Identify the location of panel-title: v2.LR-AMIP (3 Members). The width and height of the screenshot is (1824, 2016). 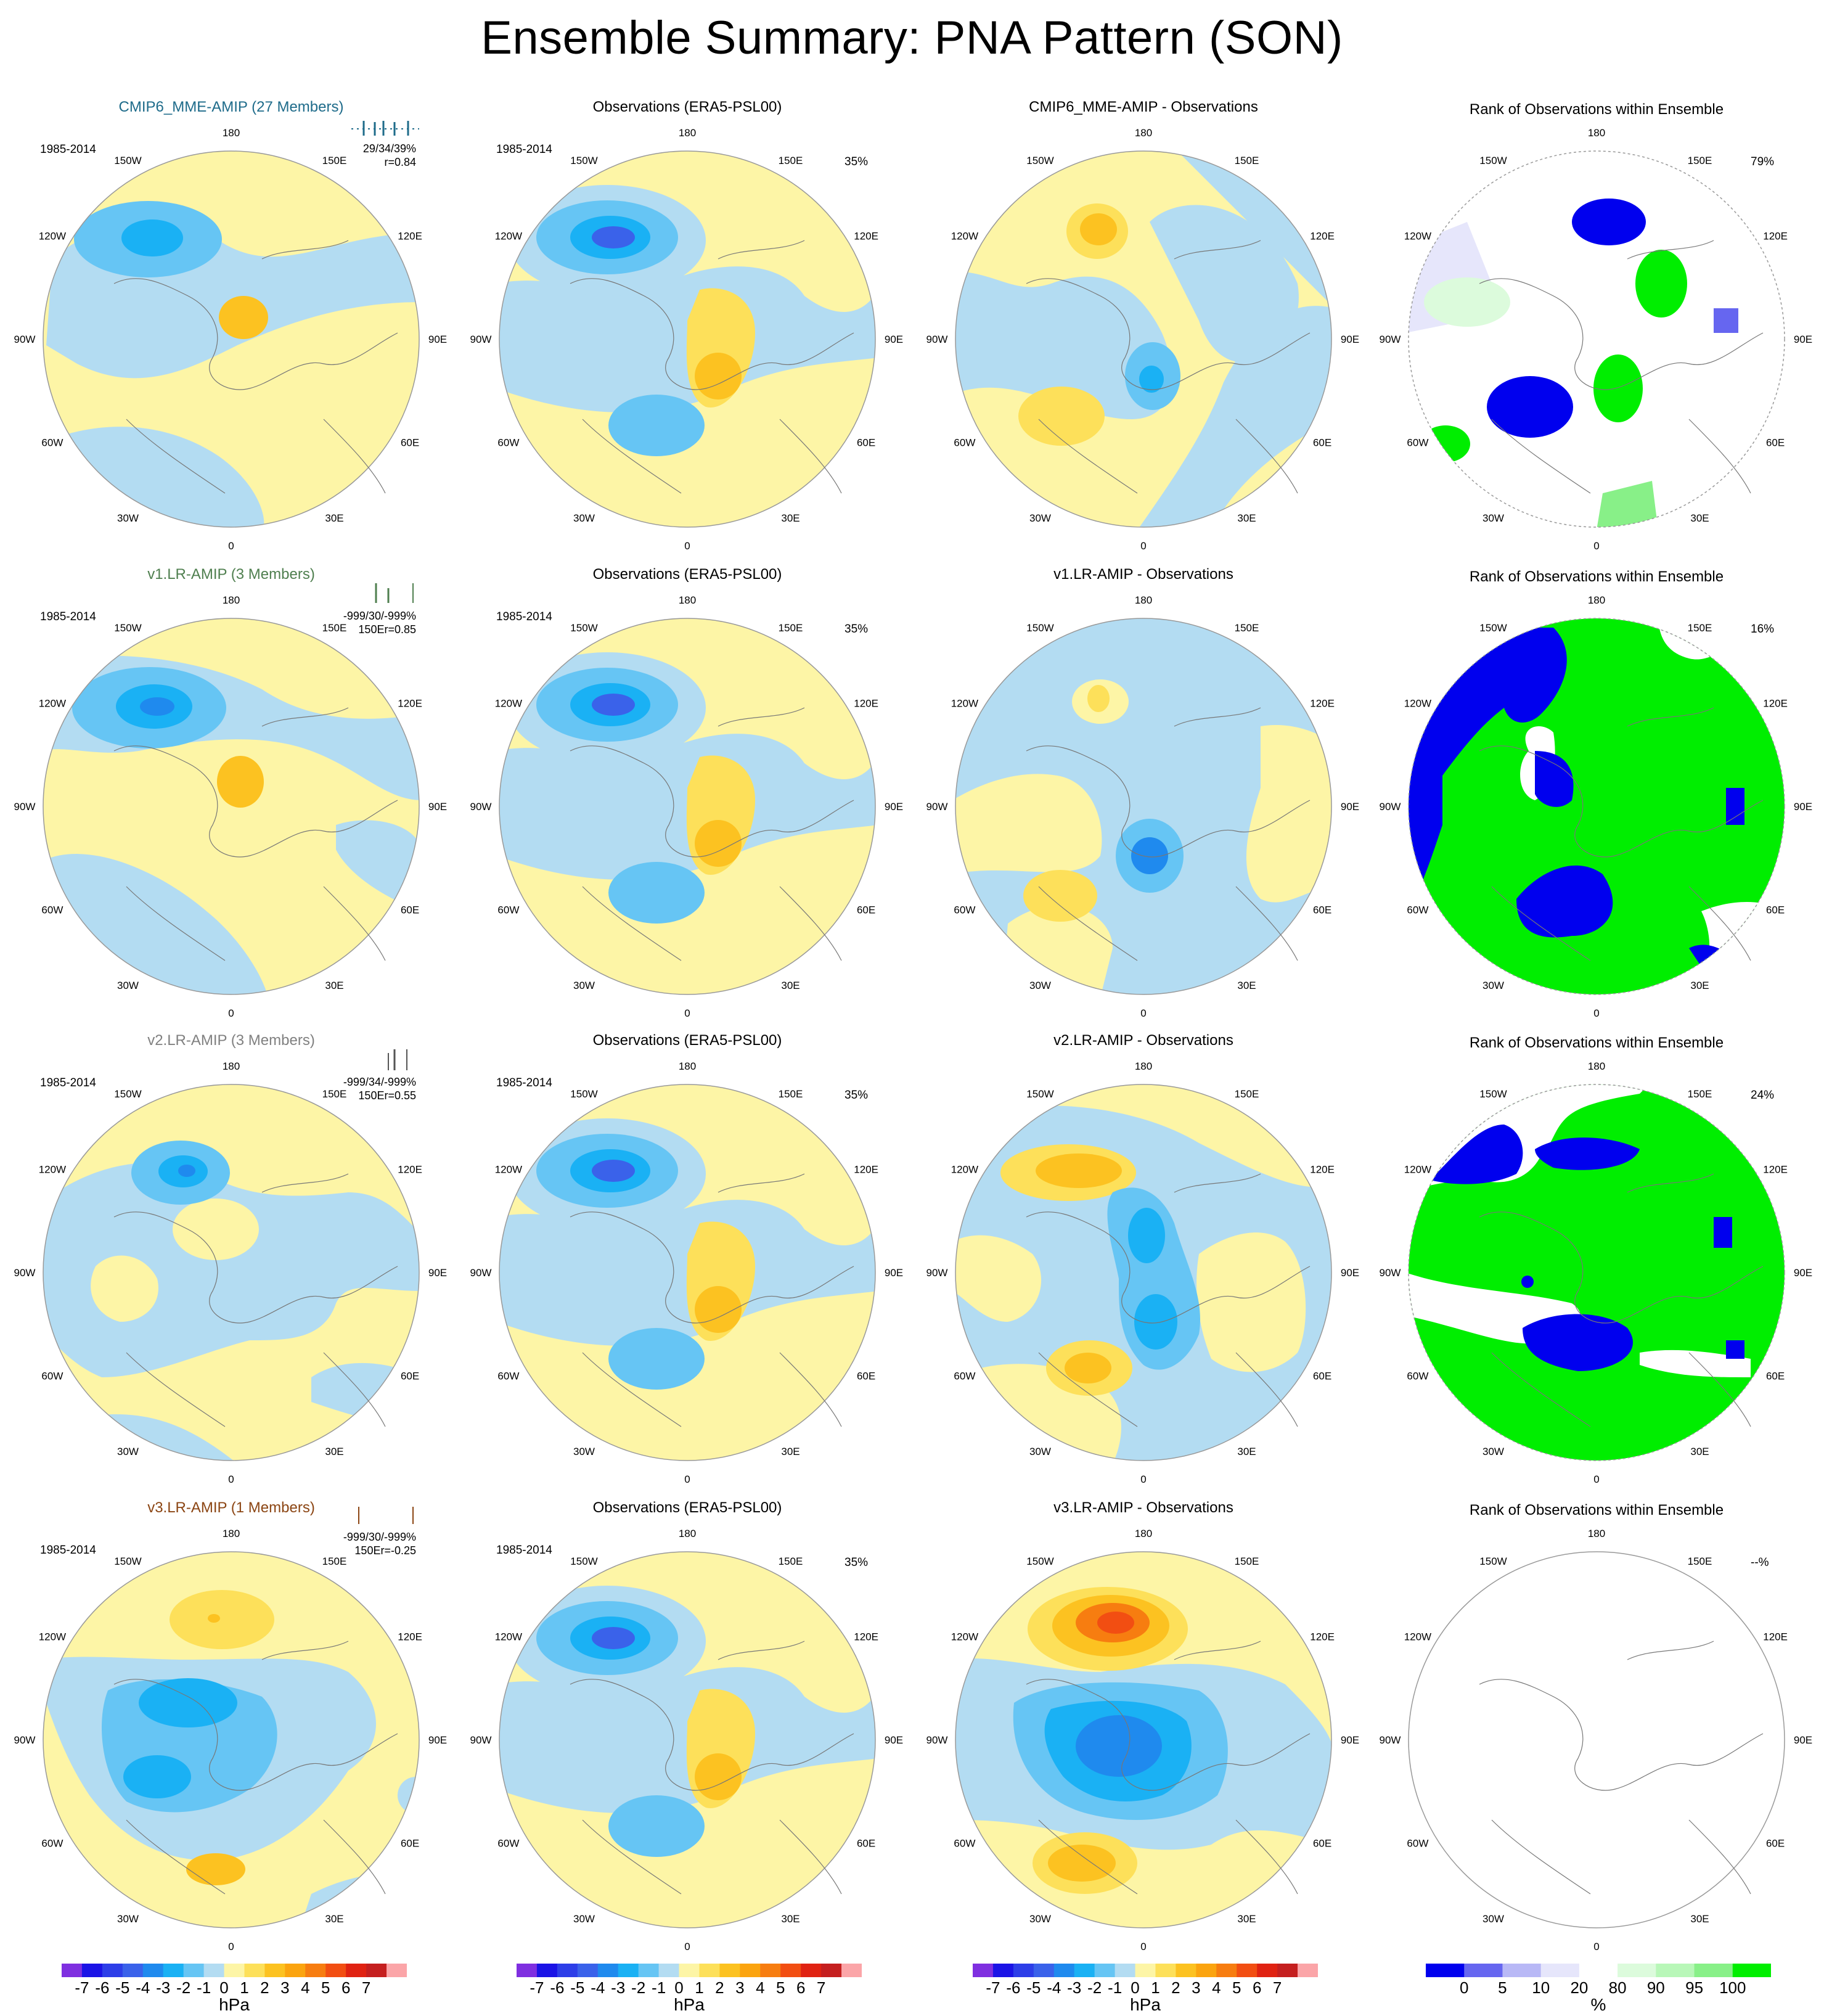
(231, 1040).